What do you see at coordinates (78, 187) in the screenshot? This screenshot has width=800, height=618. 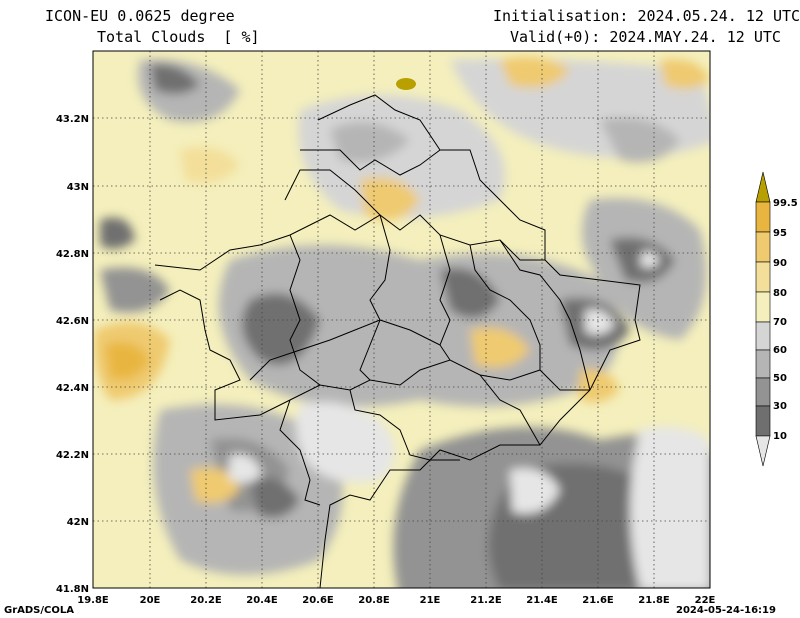 I see `lat-label: 43N` at bounding box center [78, 187].